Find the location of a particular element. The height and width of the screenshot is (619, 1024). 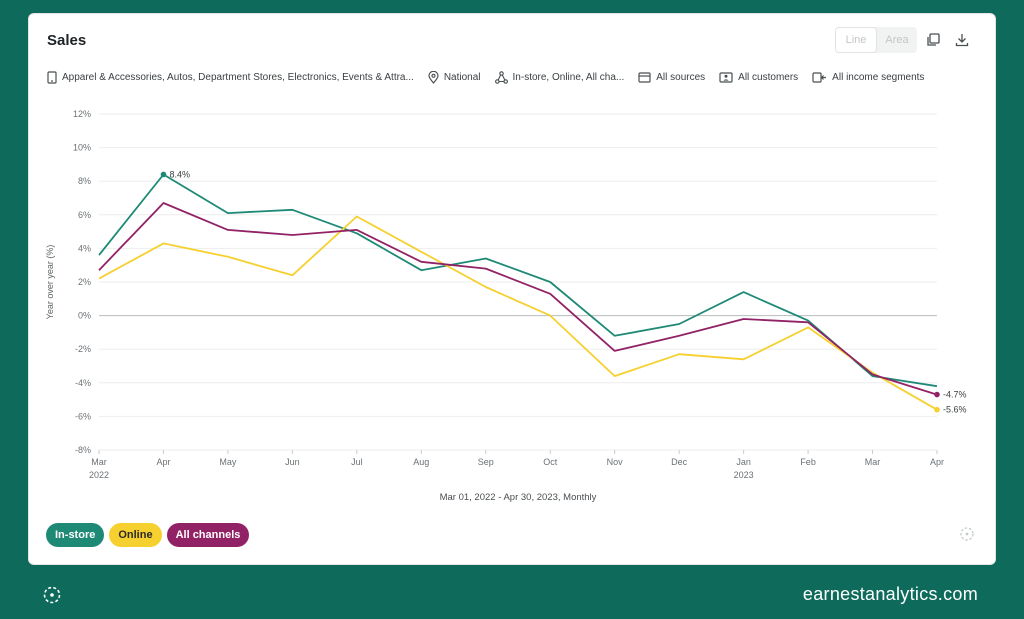

card-title: Sales is located at coordinates (67, 40).